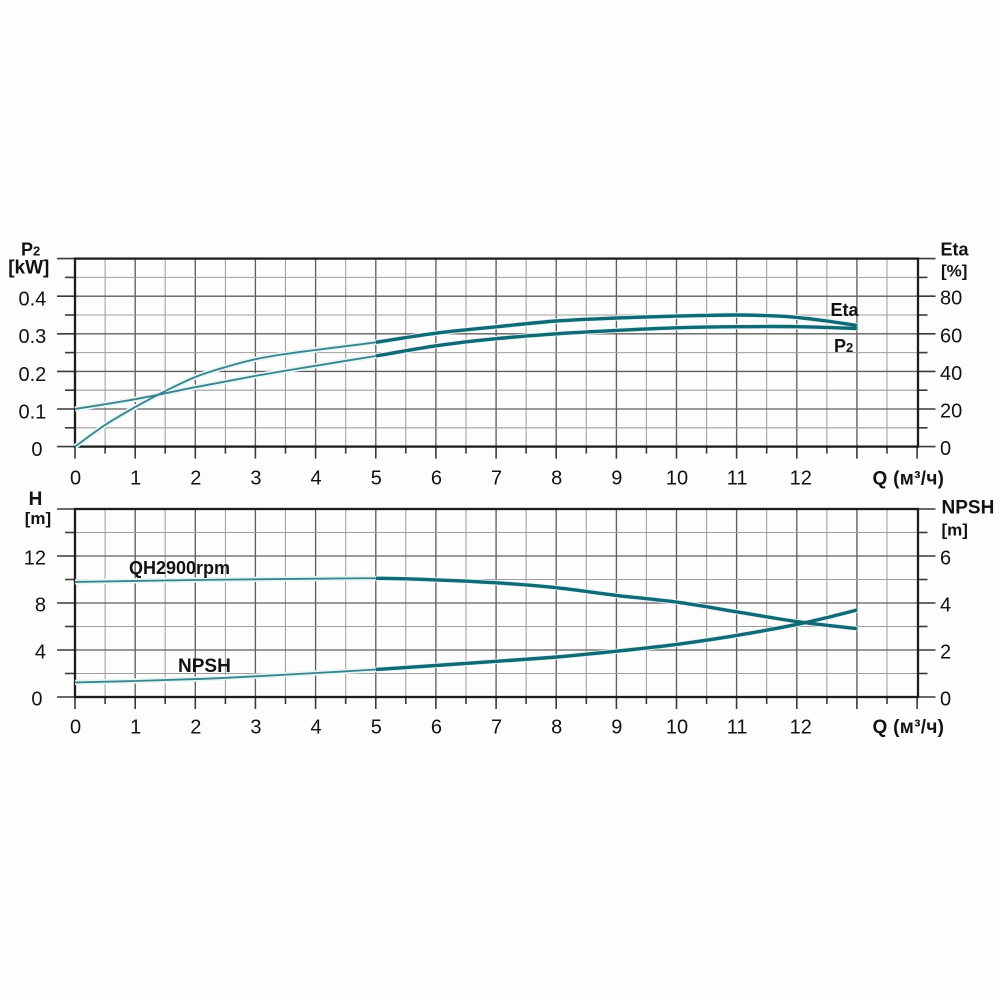 The image size is (1000, 1000). Describe the element at coordinates (32, 300) in the screenshot. I see `svg-text: 0.4` at that location.